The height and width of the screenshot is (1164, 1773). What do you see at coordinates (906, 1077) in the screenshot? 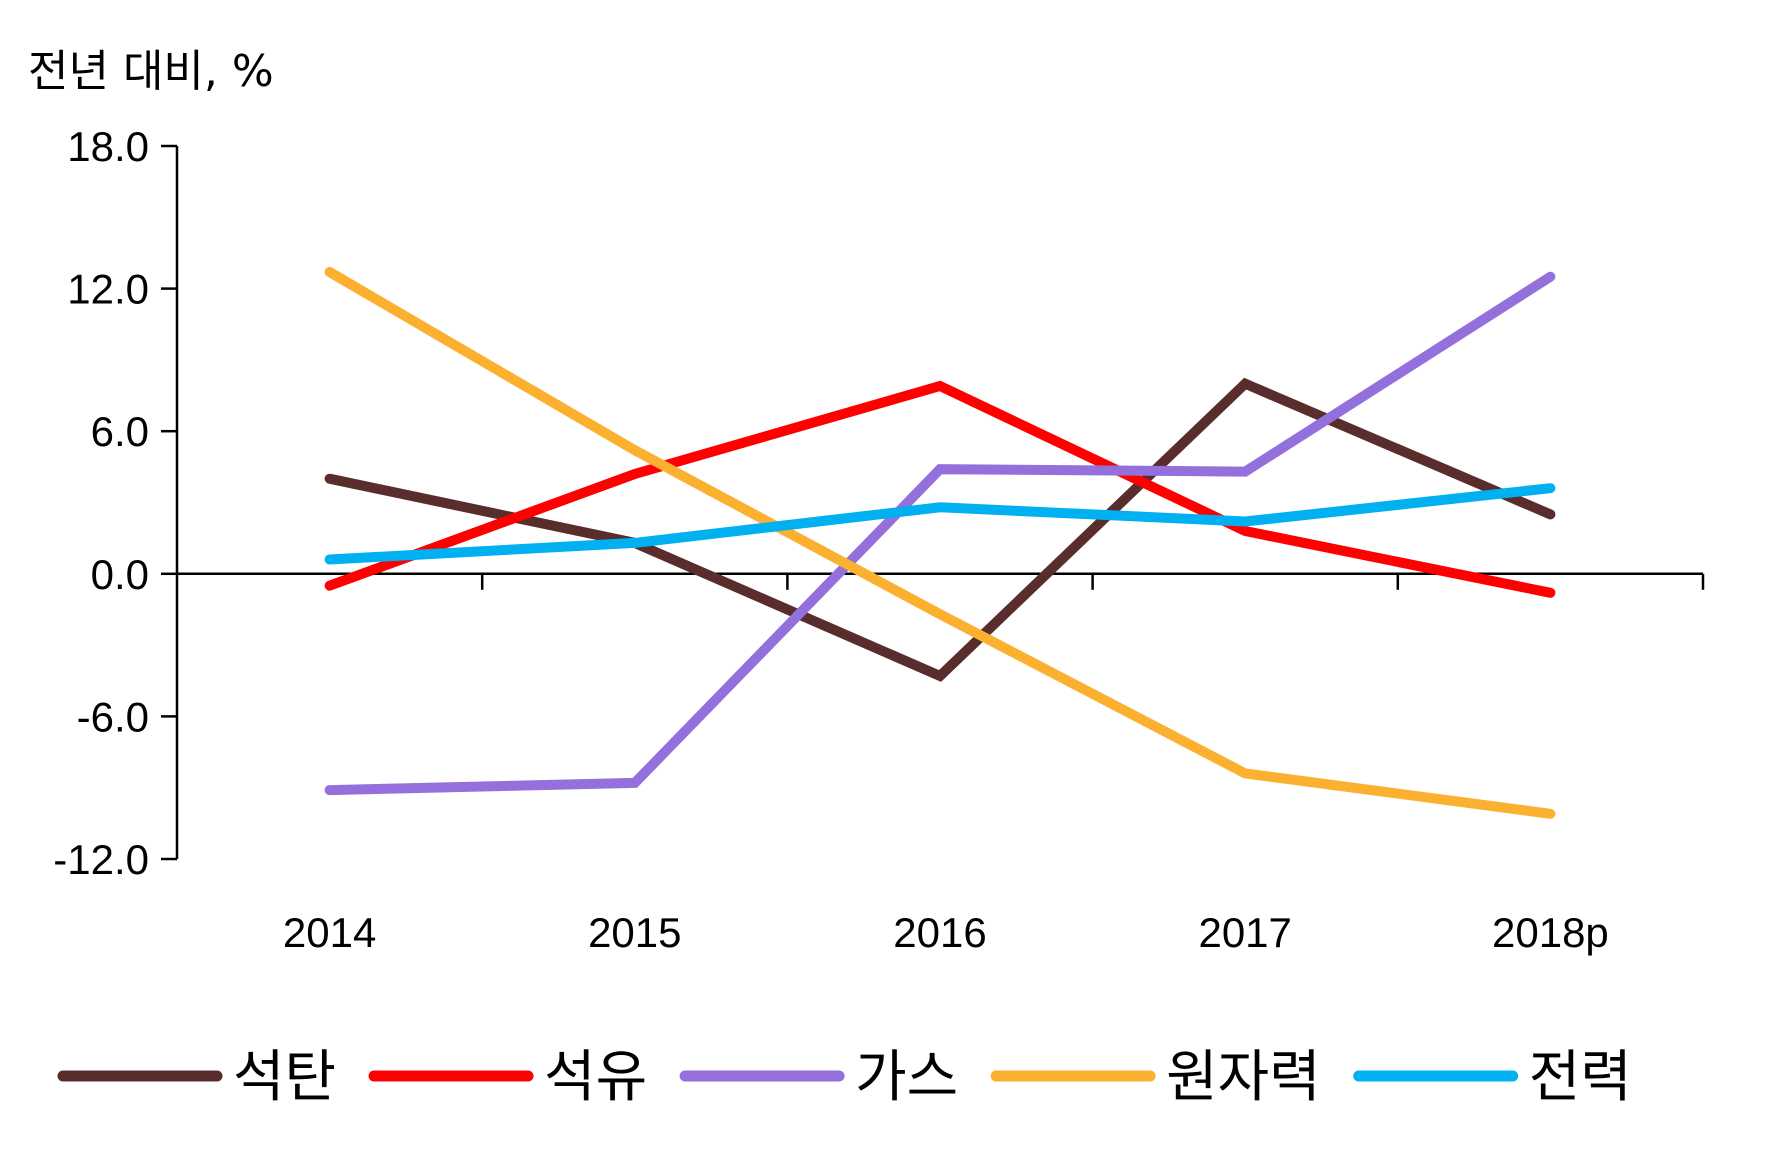
I see `legend-label: 가스` at bounding box center [906, 1077].